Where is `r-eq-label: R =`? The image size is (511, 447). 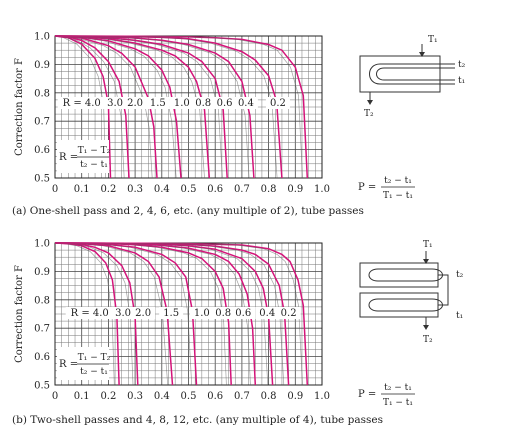
r-eq-label: R = is located at coordinates (68, 157).